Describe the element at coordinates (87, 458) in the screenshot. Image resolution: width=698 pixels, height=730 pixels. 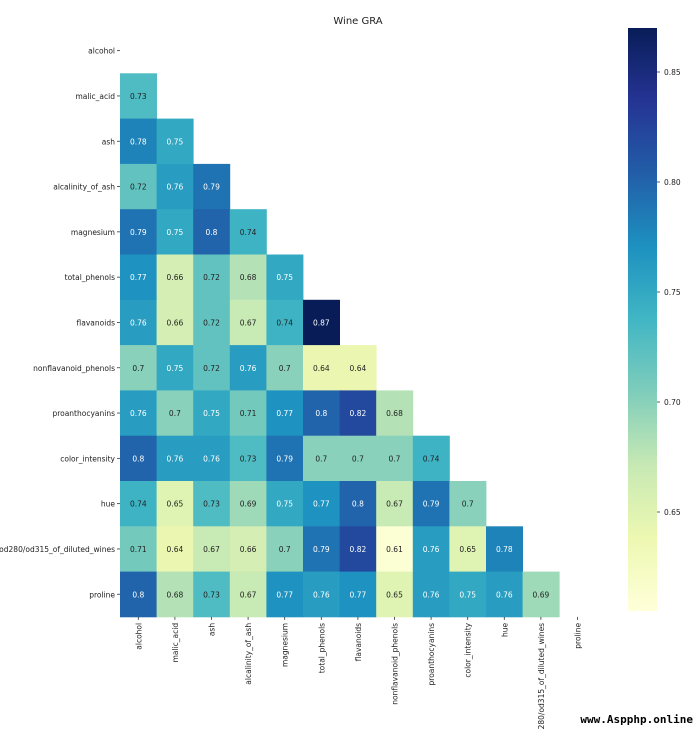
I see `y-tick-label: color_intensity` at that location.